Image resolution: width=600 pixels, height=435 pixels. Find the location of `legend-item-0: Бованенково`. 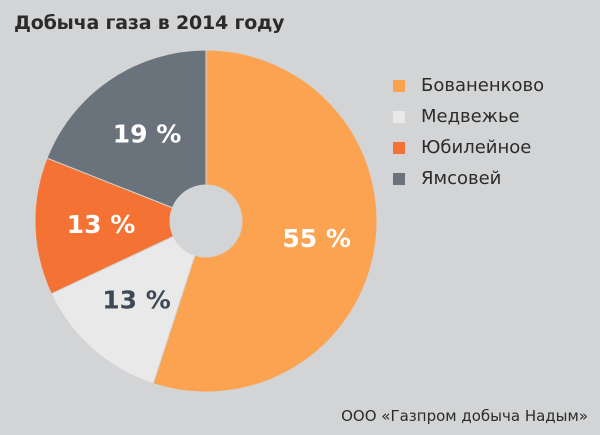

legend-item-0: Бованенково is located at coordinates (468, 85).